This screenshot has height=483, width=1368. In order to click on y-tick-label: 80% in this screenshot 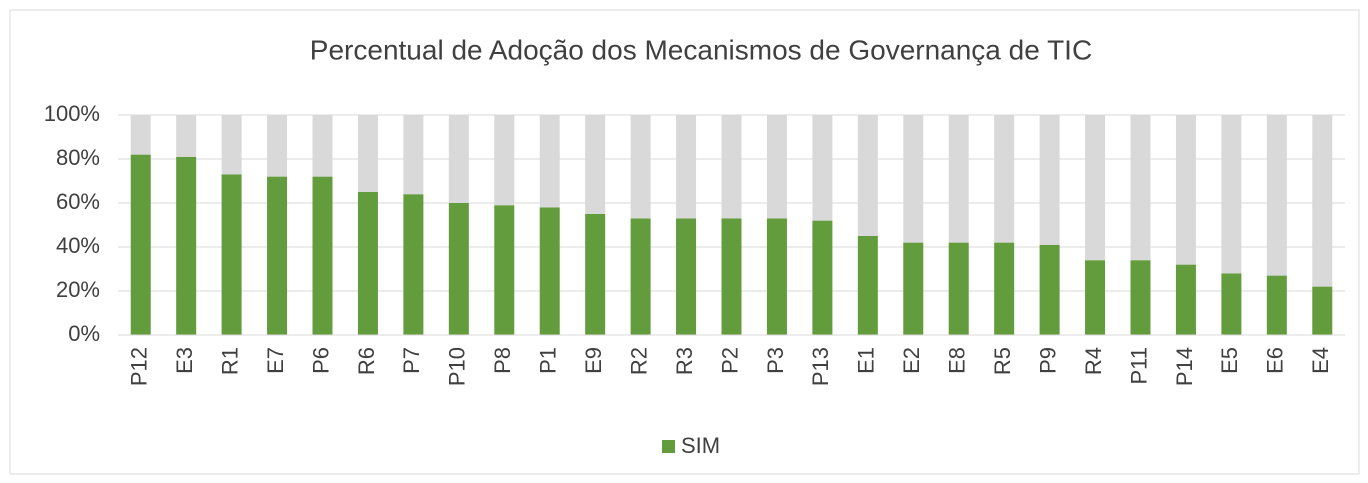, I will do `click(78, 157)`.